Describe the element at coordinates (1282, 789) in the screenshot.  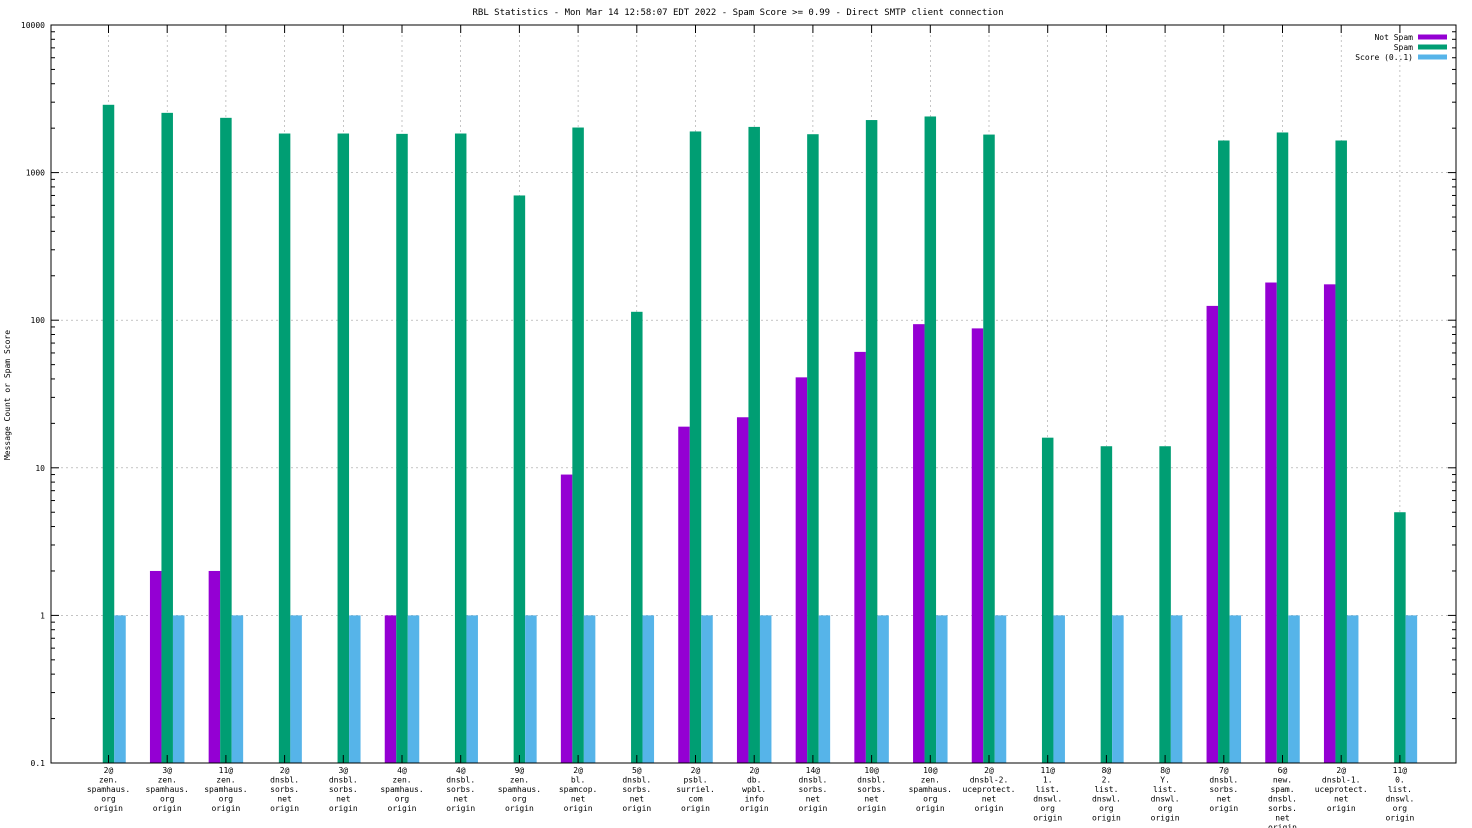
I see `x-tick-label-line: spam.` at that location.